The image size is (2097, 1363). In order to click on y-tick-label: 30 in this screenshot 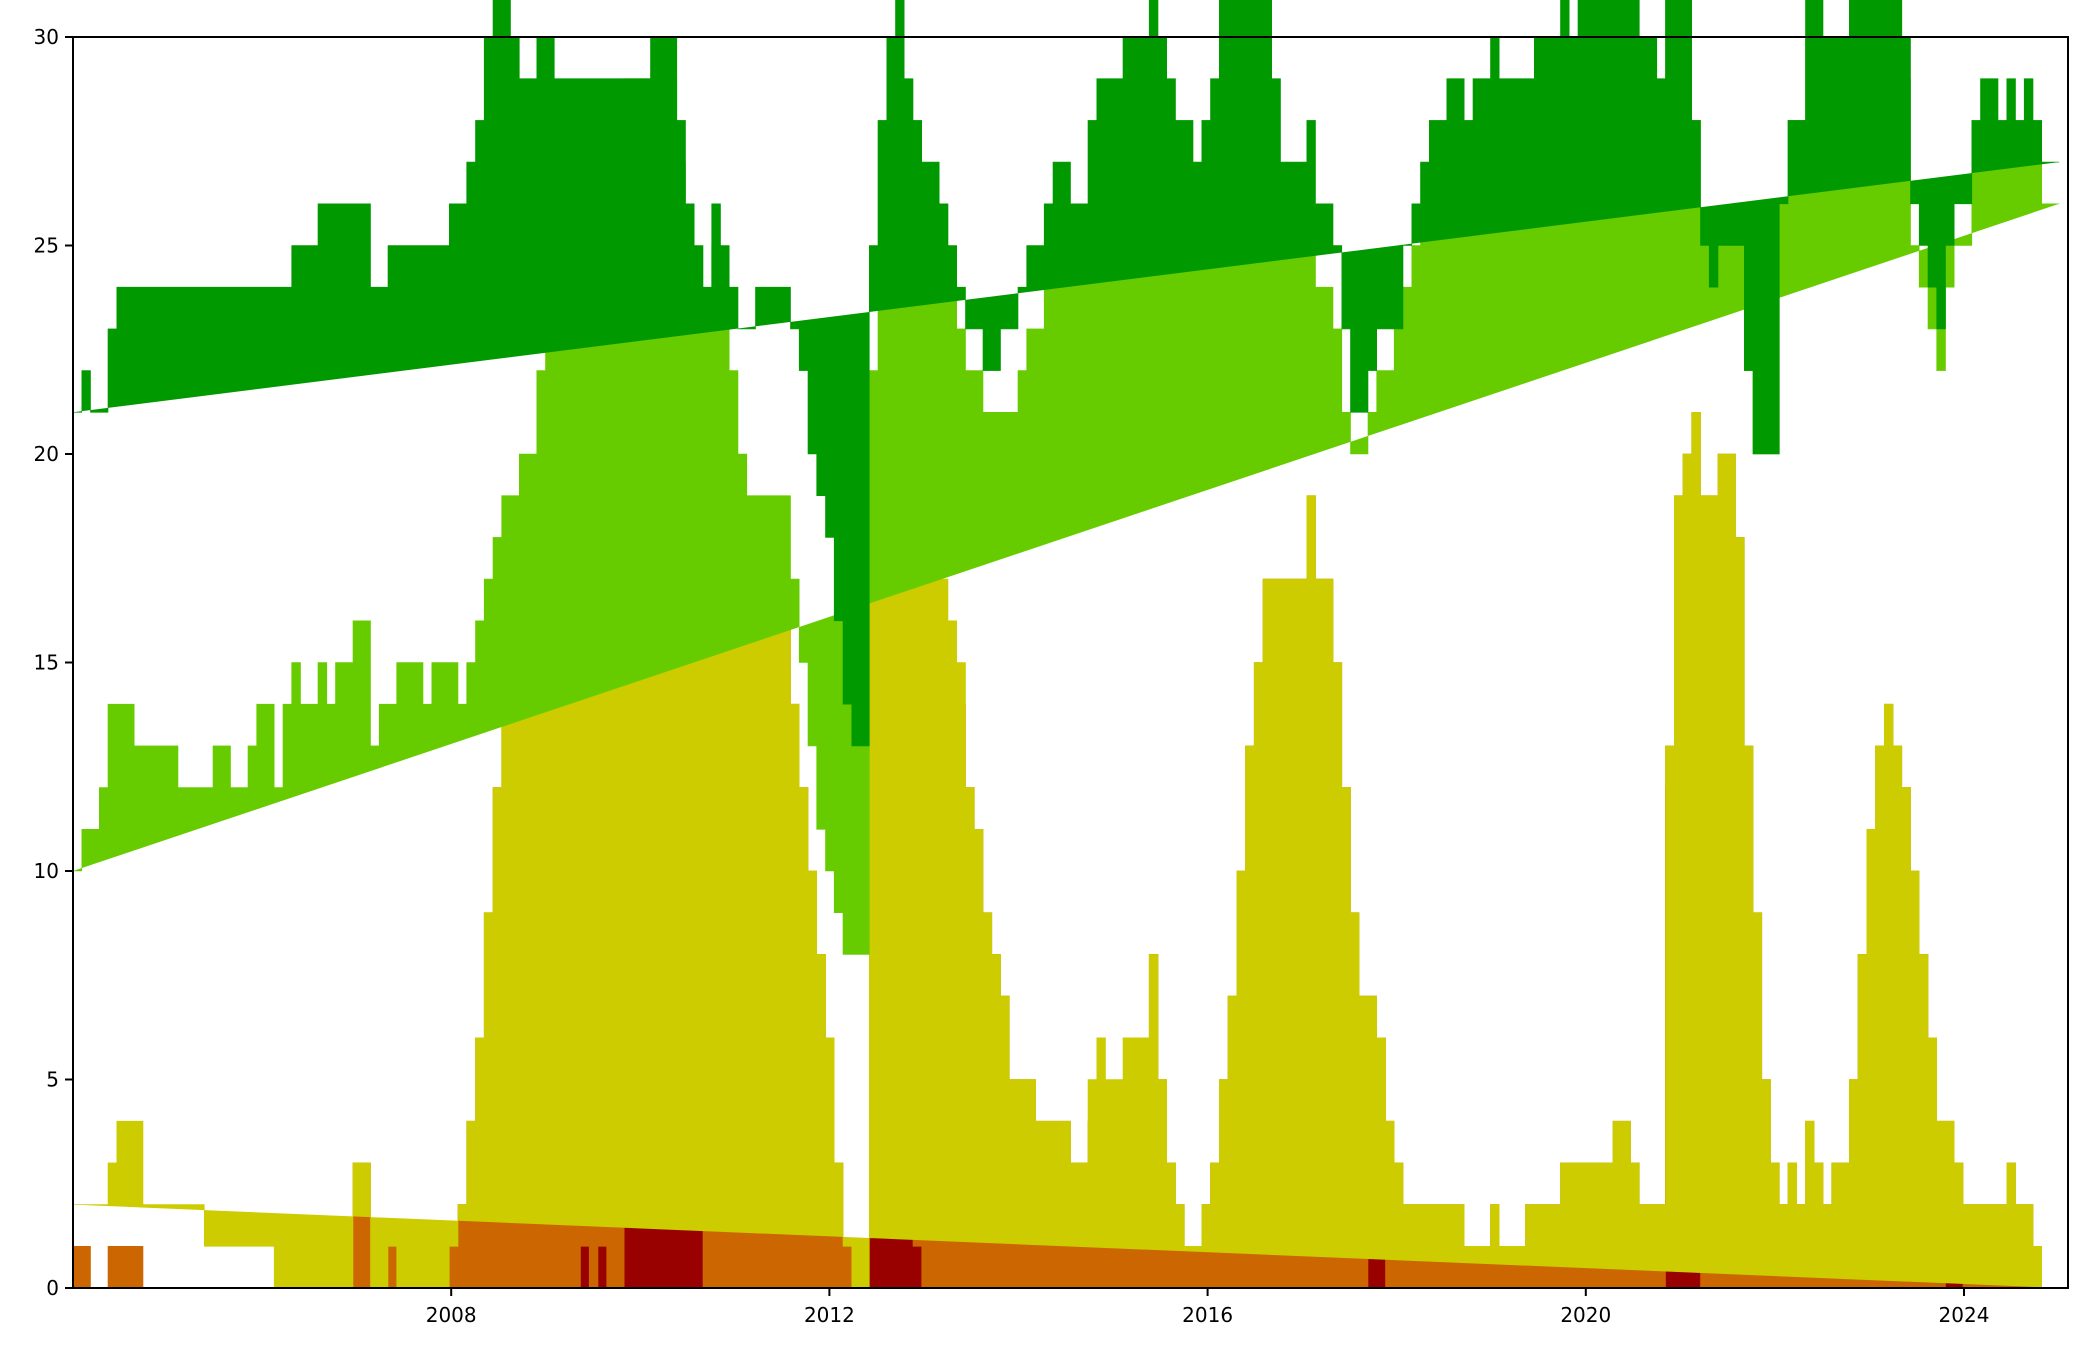, I will do `click(46, 37)`.